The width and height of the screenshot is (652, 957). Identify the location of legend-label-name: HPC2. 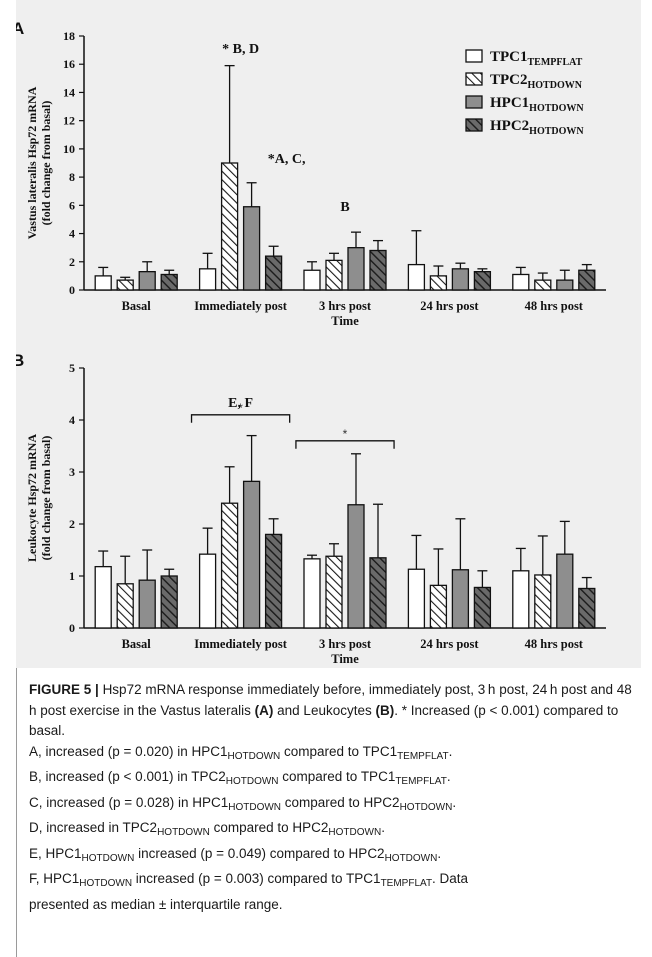
(509, 126).